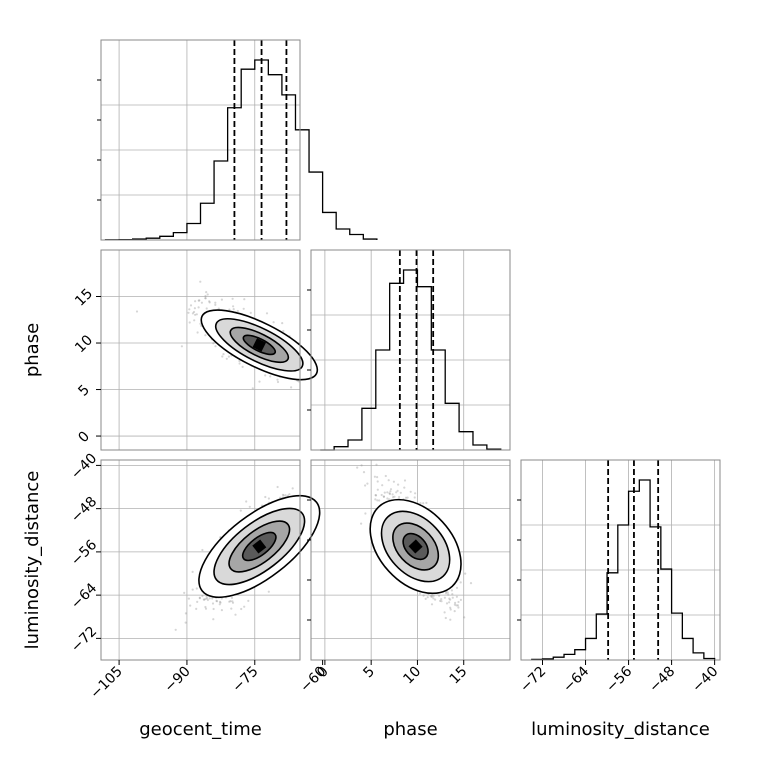  I want to click on y-tick-label-luminosity-distance: −48, so click(84, 510).